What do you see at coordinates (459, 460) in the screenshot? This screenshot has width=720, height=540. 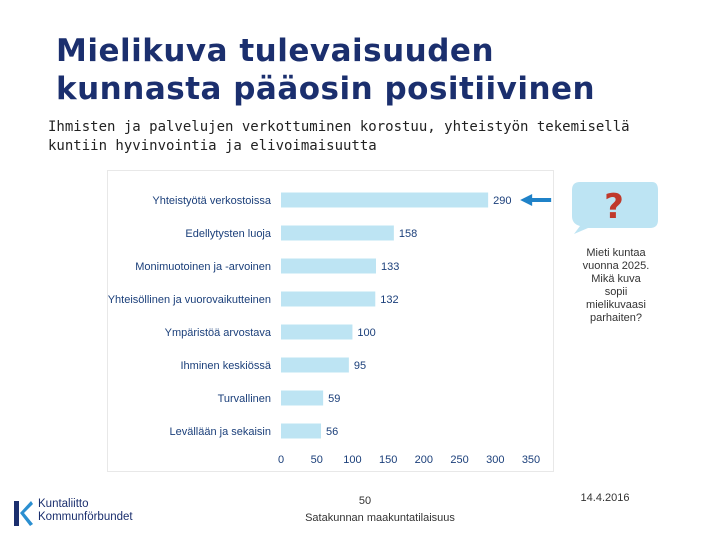 I see `x-tick-label: 250` at bounding box center [459, 460].